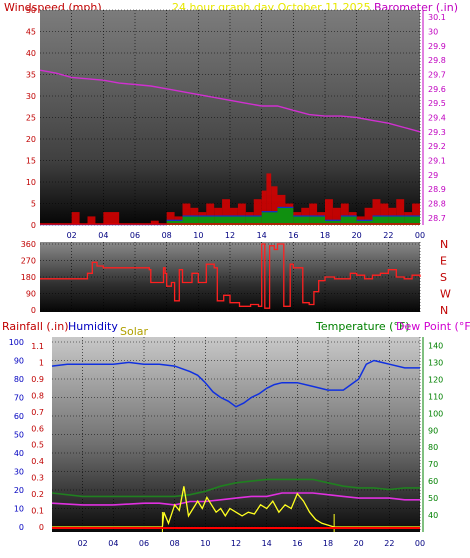 Image resolution: width=470 pixels, height=558 pixels. What do you see at coordinates (19, 472) in the screenshot?
I see `humidity-tick-label: 30` at bounding box center [19, 472].